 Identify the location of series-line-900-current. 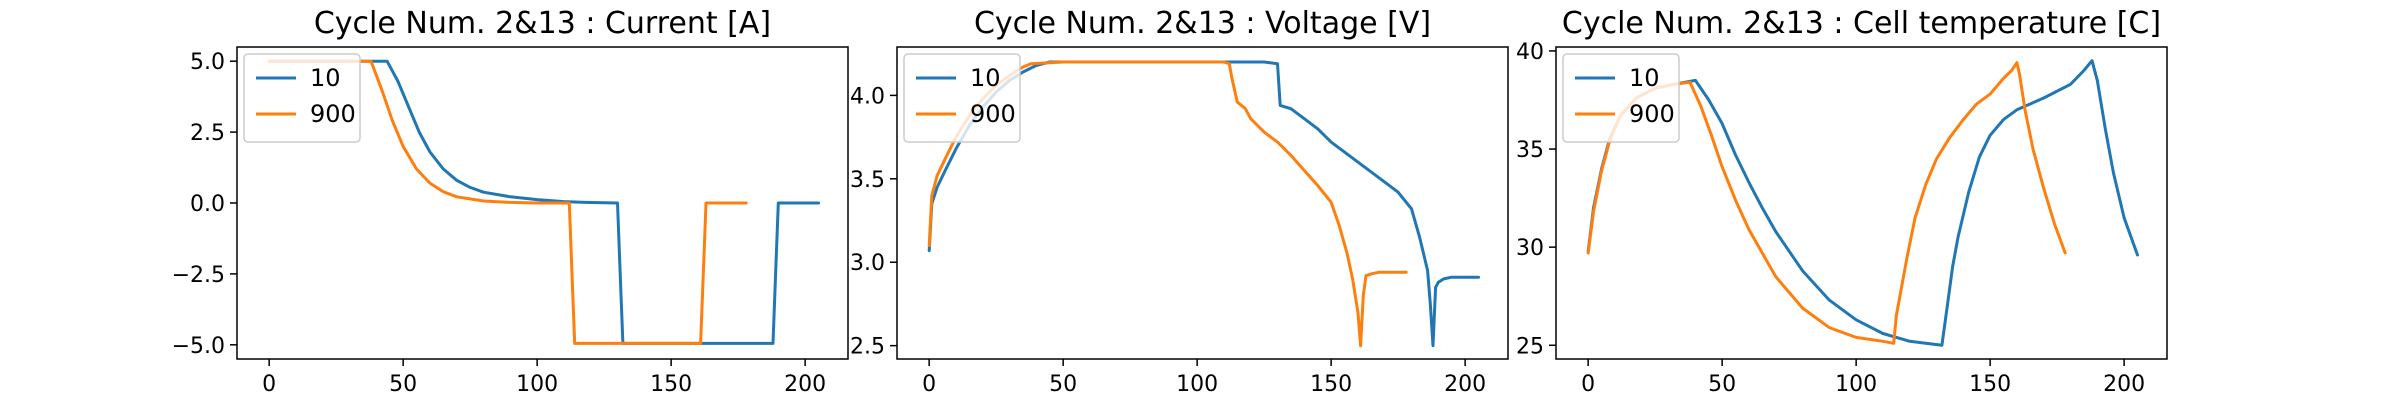
(507, 202).